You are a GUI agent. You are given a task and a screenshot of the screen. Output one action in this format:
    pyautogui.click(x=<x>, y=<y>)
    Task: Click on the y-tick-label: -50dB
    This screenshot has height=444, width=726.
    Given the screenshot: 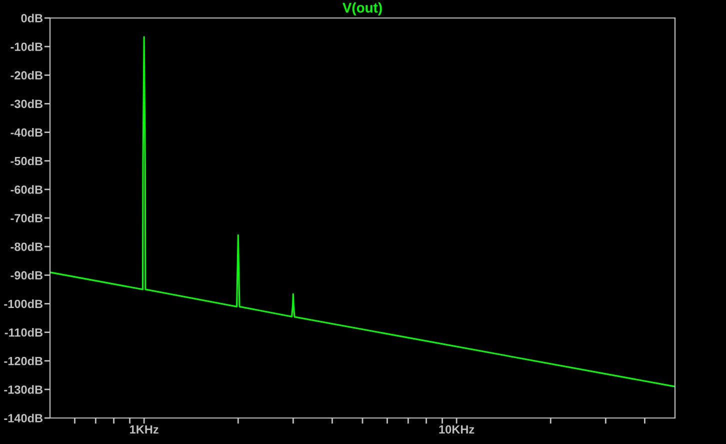 What is the action you would take?
    pyautogui.click(x=26, y=161)
    